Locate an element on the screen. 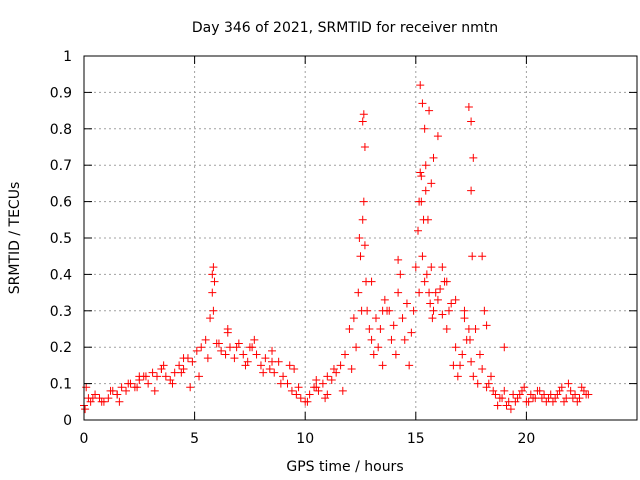  y-tick-label: 0.9 is located at coordinates (61, 93).